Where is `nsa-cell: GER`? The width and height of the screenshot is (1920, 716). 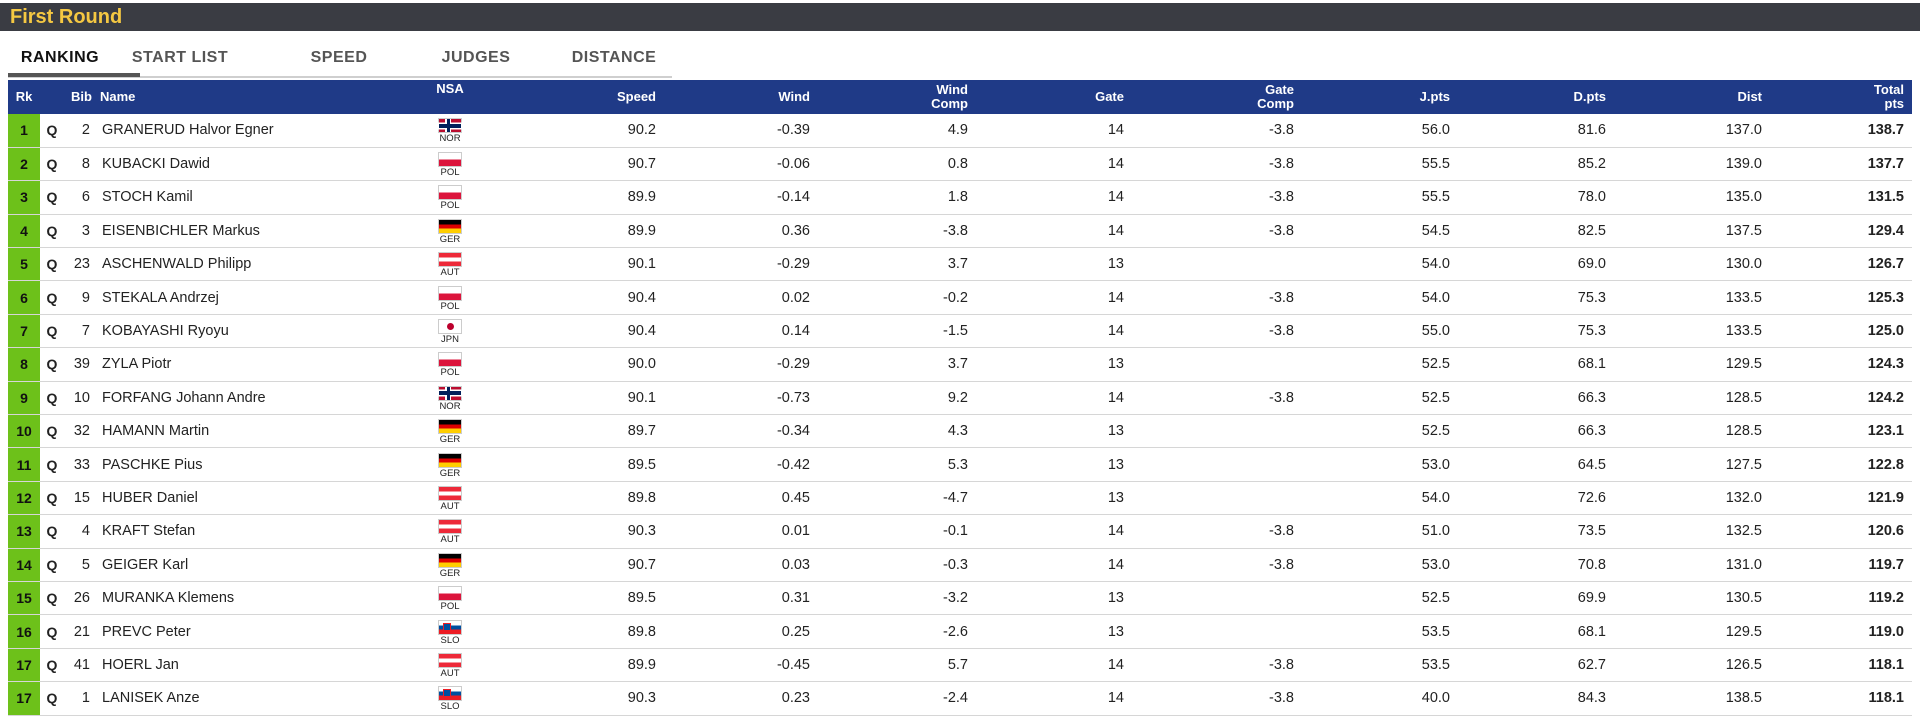
nsa-cell: GER is located at coordinates (450, 464).